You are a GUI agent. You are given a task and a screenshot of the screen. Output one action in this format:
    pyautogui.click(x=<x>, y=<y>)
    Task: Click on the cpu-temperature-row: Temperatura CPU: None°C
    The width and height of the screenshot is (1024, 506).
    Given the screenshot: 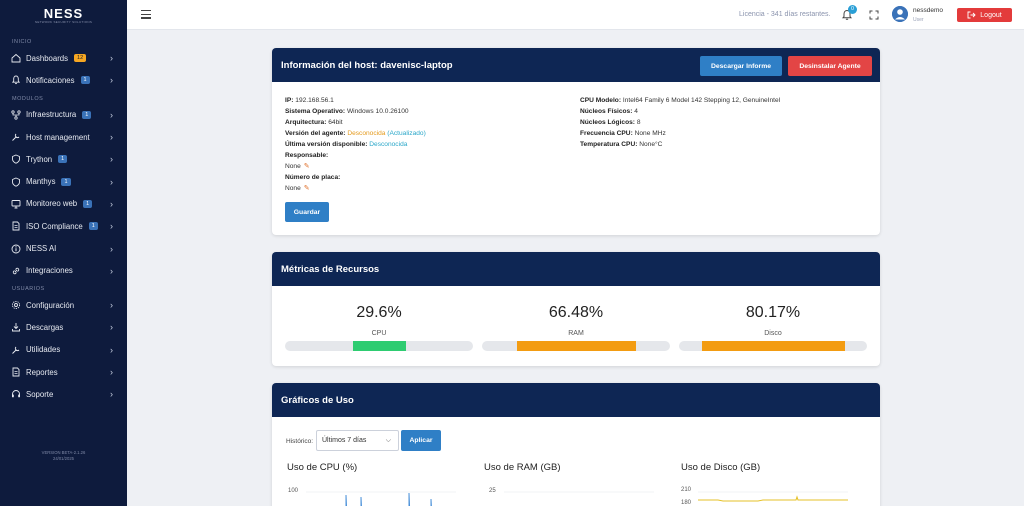 What is the action you would take?
    pyautogui.click(x=621, y=144)
    